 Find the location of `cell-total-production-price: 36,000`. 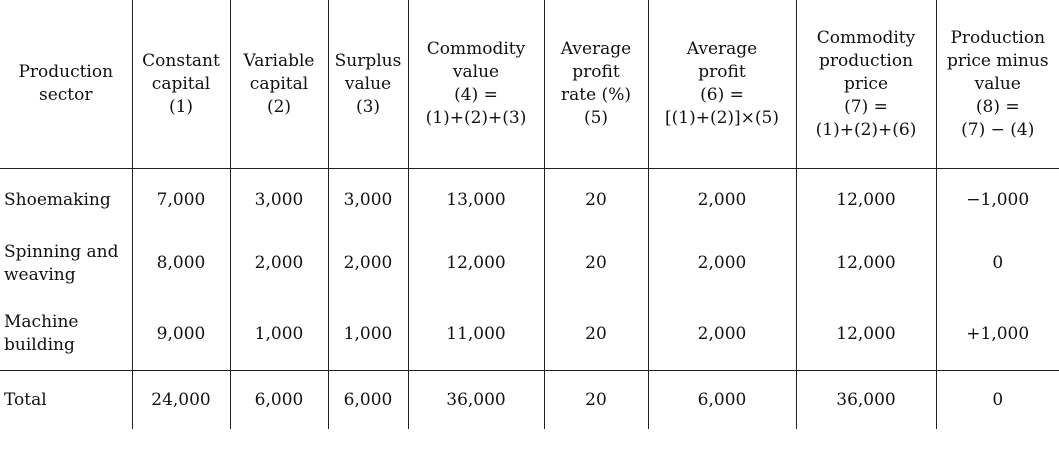

cell-total-production-price: 36,000 is located at coordinates (865, 399).